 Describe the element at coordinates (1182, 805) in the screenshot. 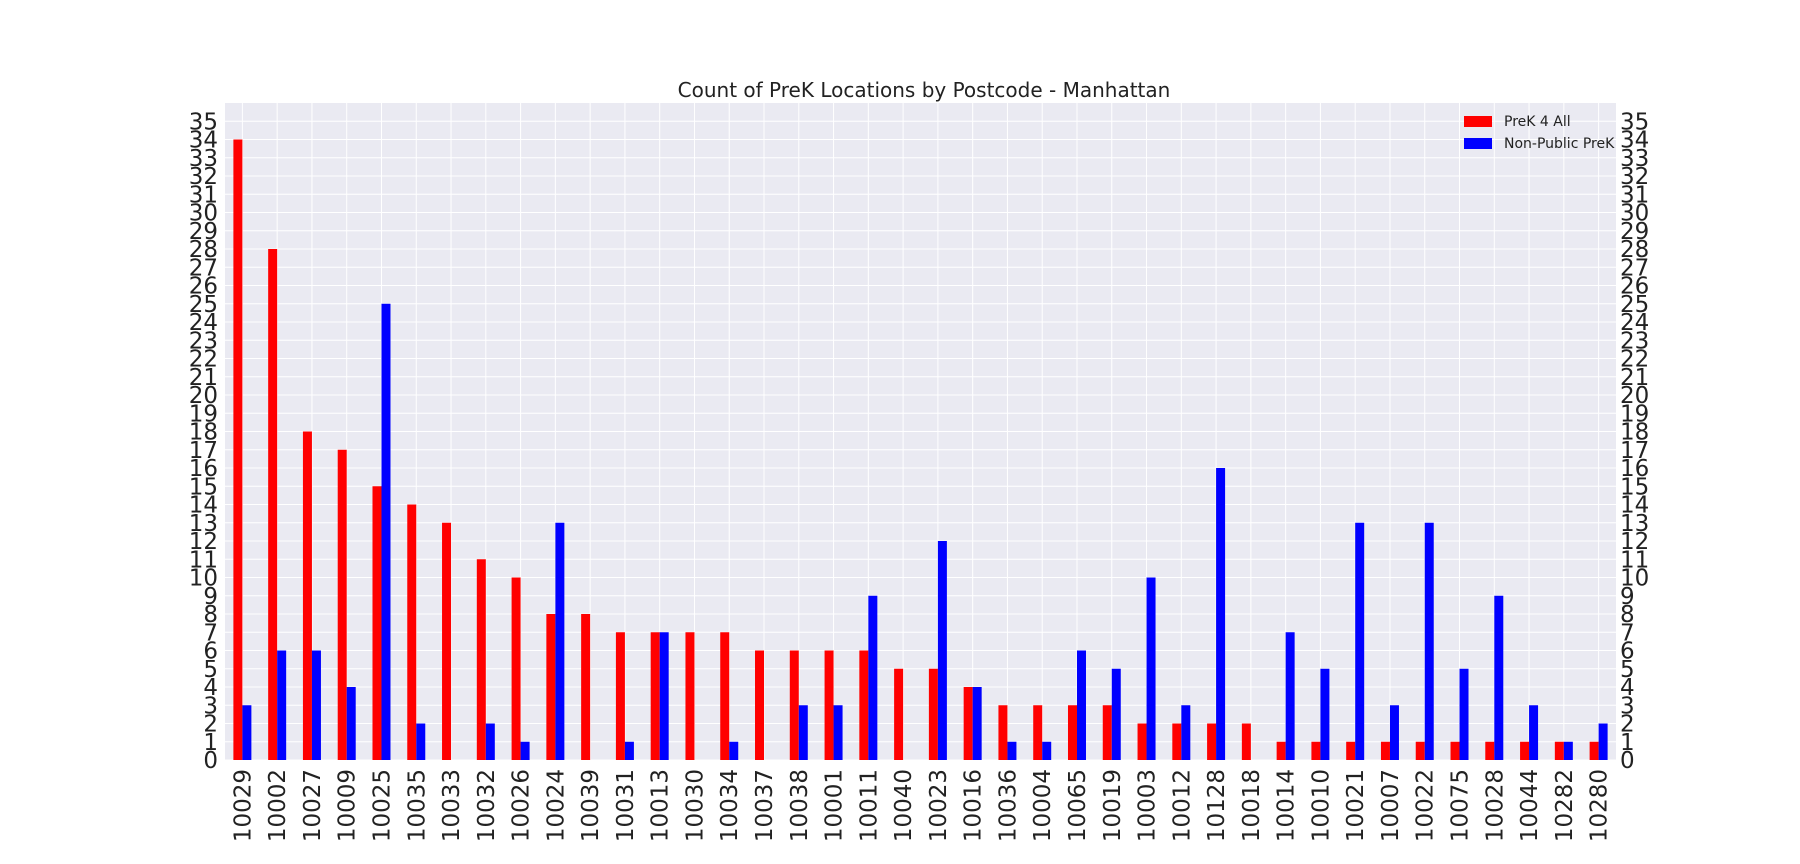

I see `x-tick-label: 10012` at that location.